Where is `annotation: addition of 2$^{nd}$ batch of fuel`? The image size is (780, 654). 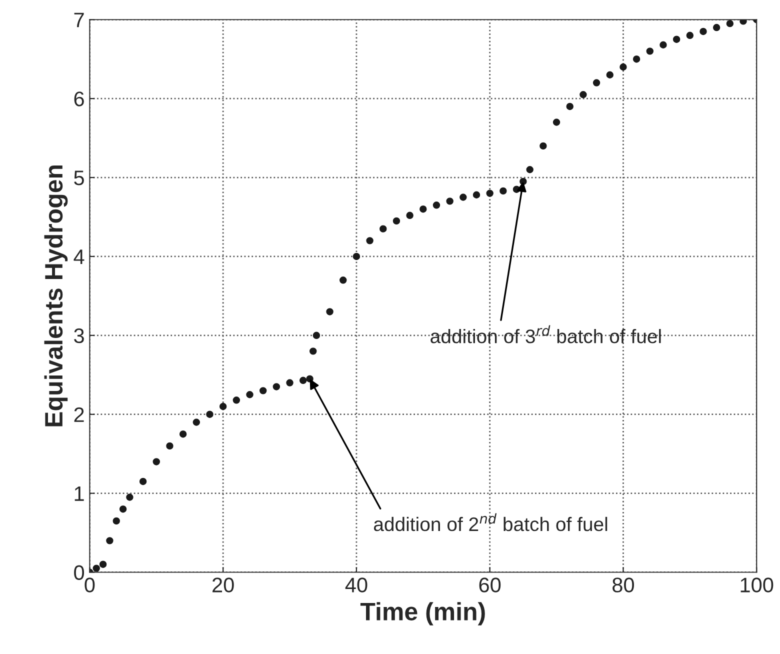 annotation: addition of 2$^{nd}$ batch of fuel is located at coordinates (491, 522).